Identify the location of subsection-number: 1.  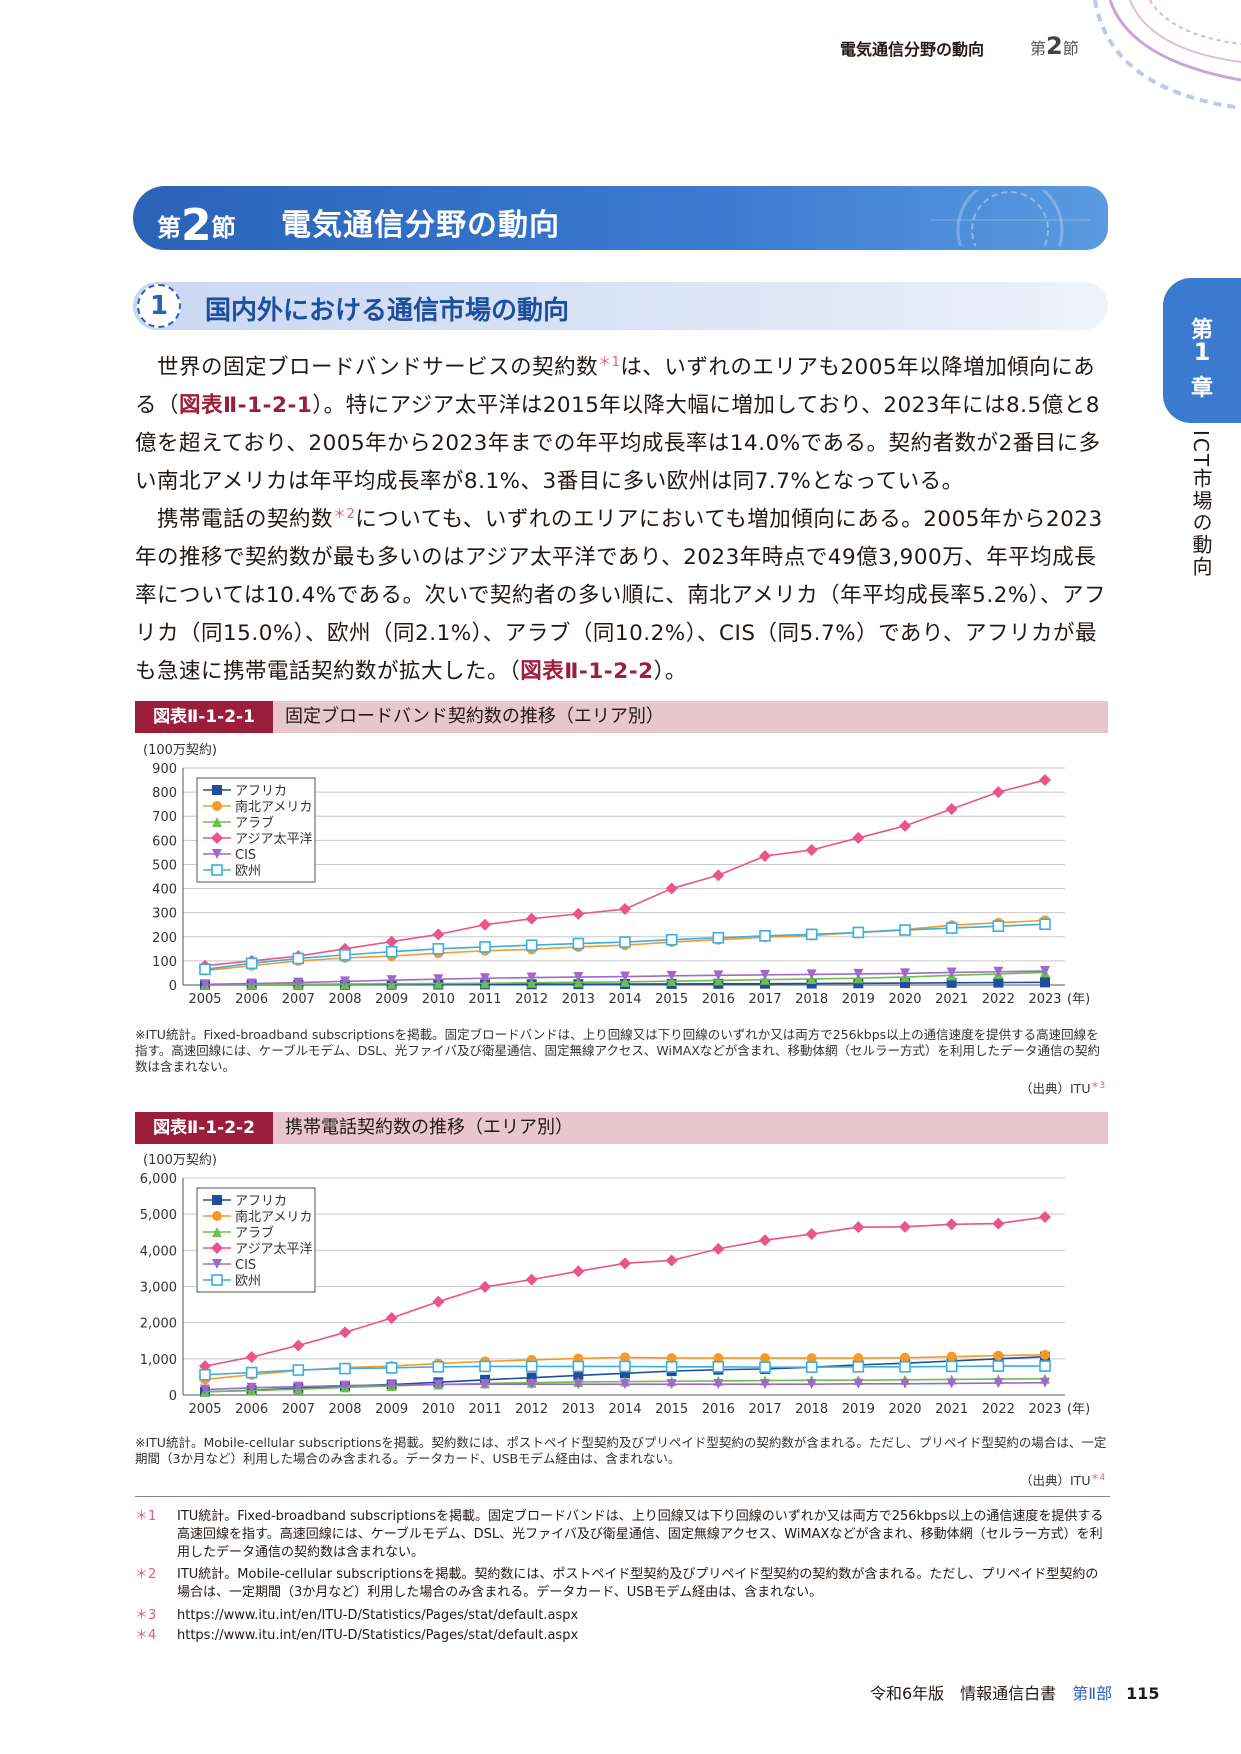
(159, 306).